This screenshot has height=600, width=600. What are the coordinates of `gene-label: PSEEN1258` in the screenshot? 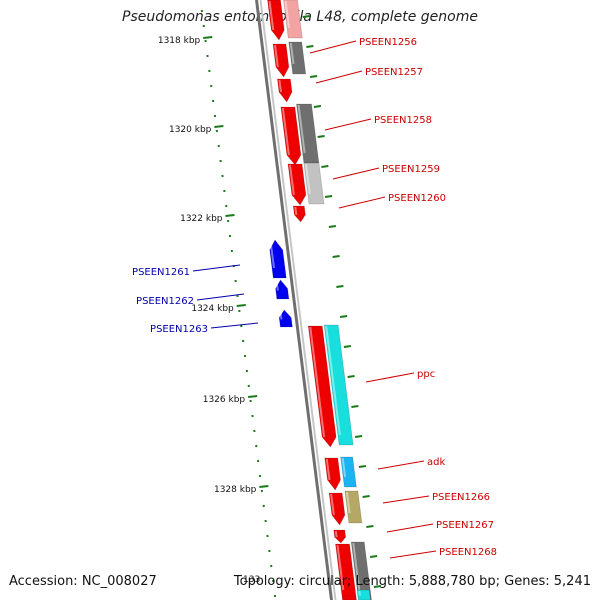 It's located at (403, 120).